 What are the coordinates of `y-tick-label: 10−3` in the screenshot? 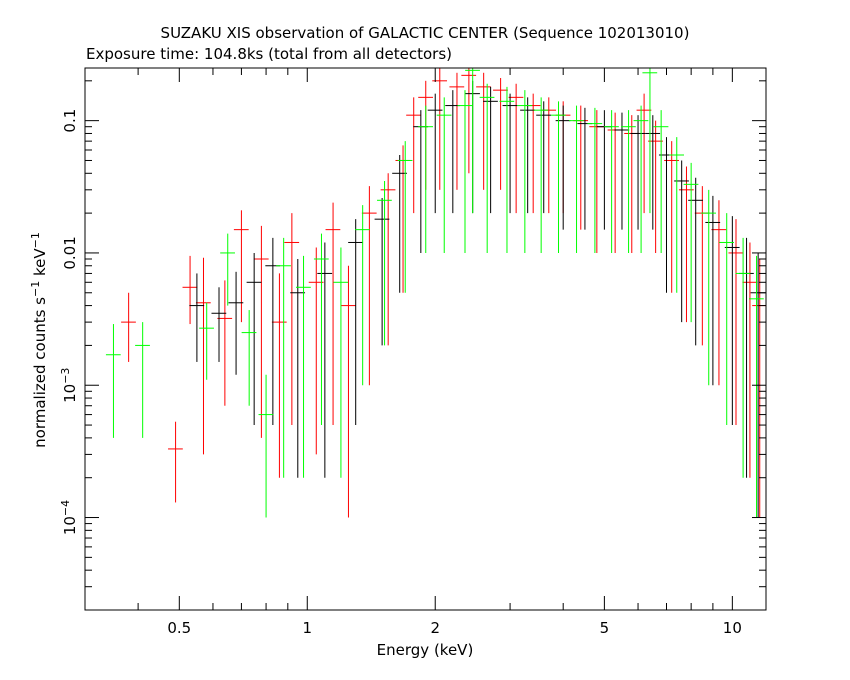 It's located at (69, 385).